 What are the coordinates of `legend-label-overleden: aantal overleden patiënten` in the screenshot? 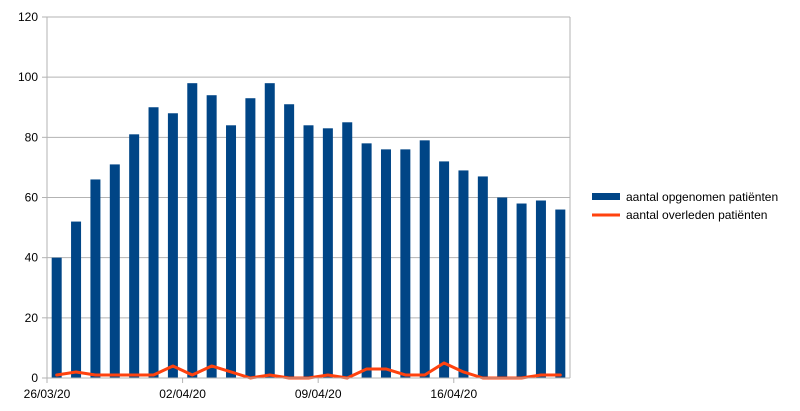 It's located at (696, 215).